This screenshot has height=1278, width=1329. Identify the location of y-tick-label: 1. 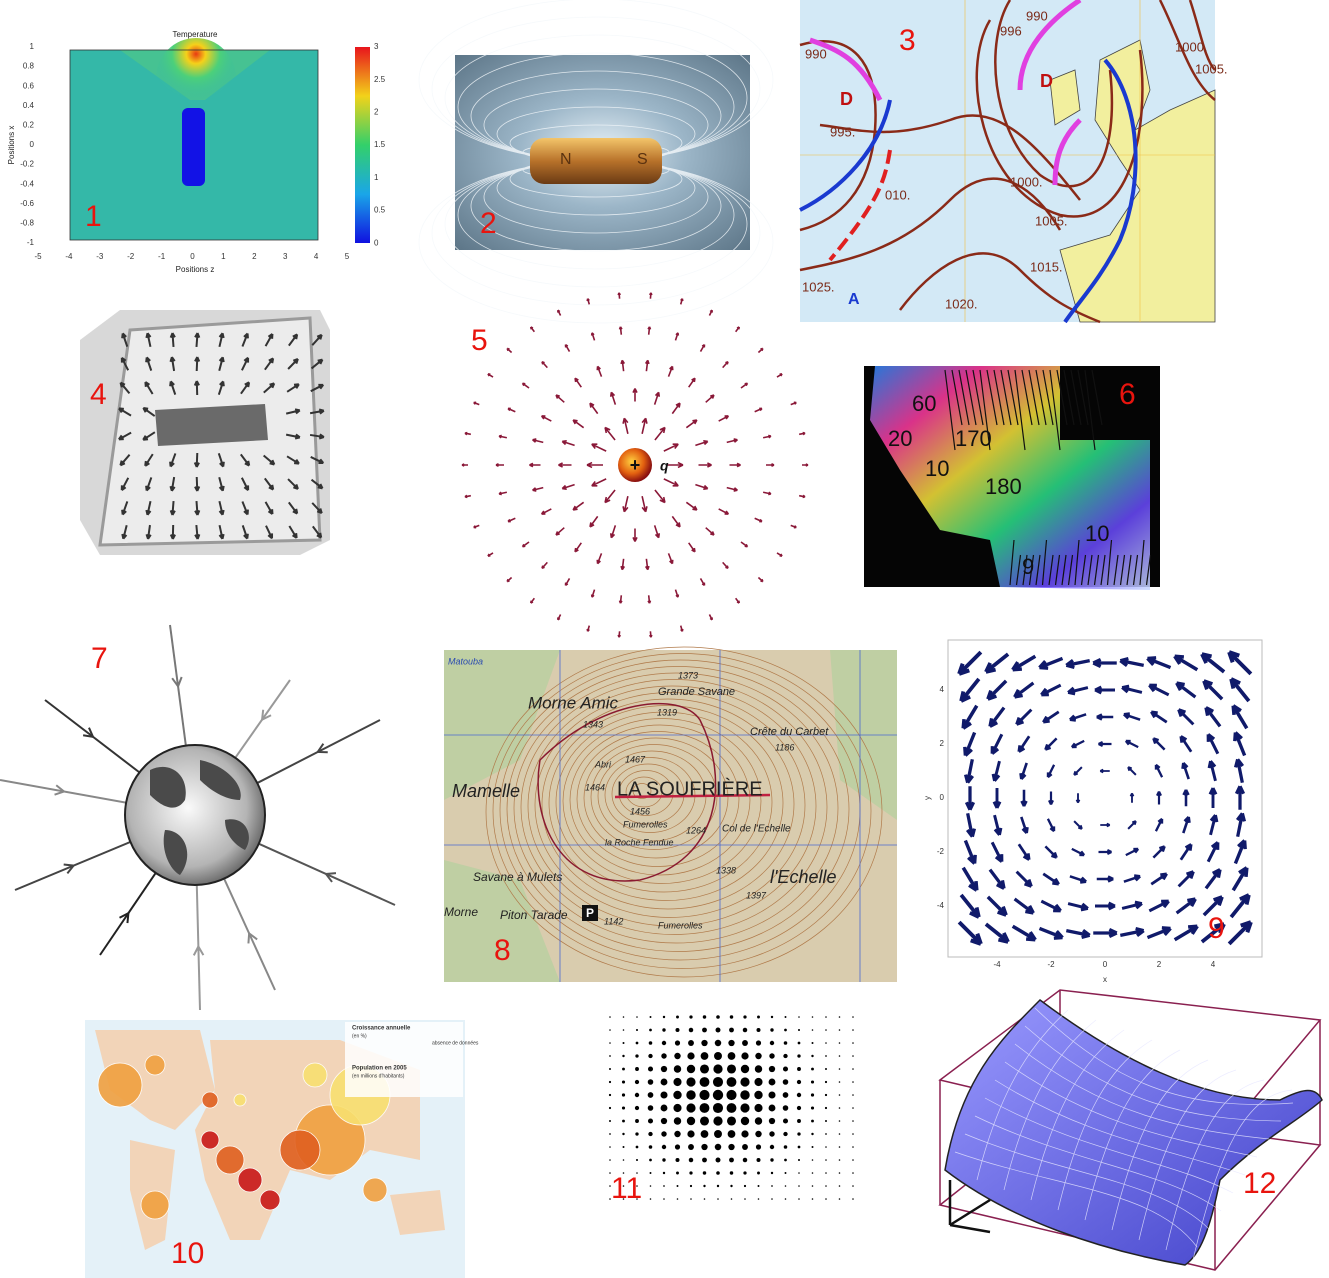
(32, 46).